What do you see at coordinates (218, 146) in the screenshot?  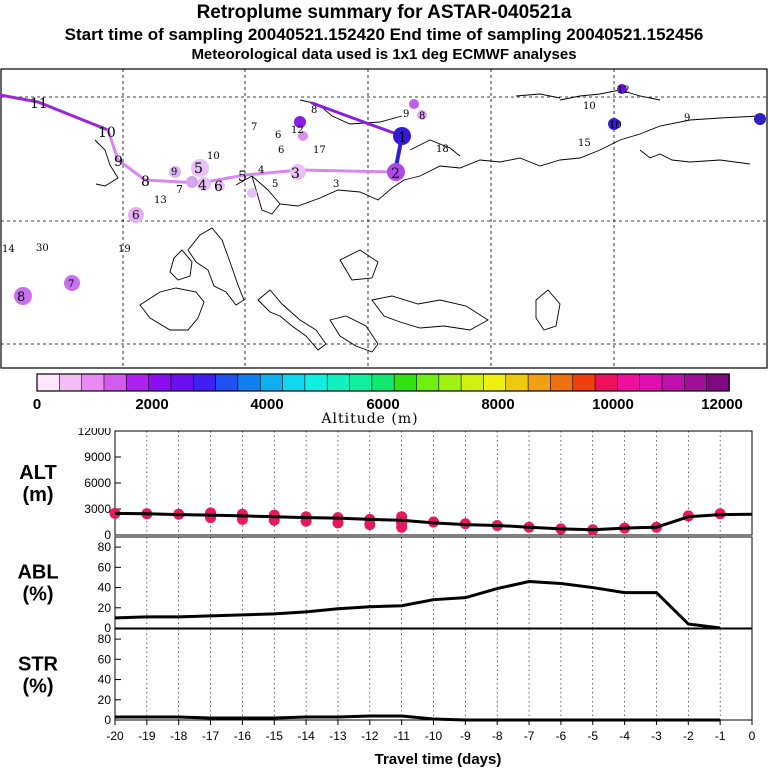 I see `trajectory-labels: 11 10 9 8 7 6 5 4 3 2 1` at bounding box center [218, 146].